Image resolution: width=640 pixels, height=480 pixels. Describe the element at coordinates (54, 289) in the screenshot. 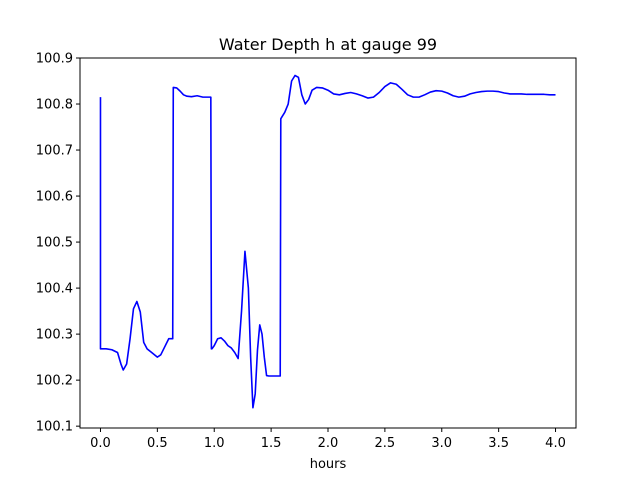

I see `y-tick-label: 100.4` at that location.